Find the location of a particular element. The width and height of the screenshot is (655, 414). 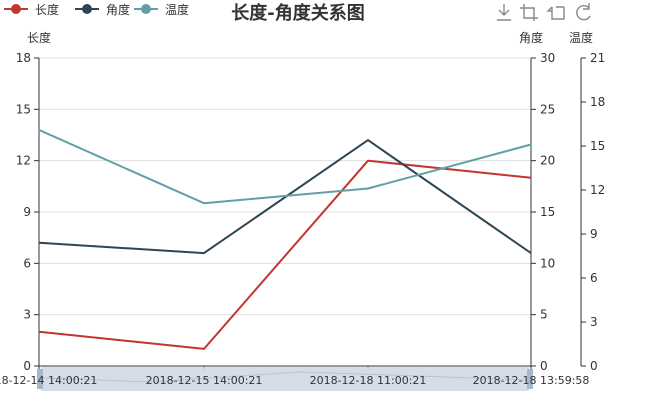

legend-item-angle: 角度 is located at coordinates (102, 9).